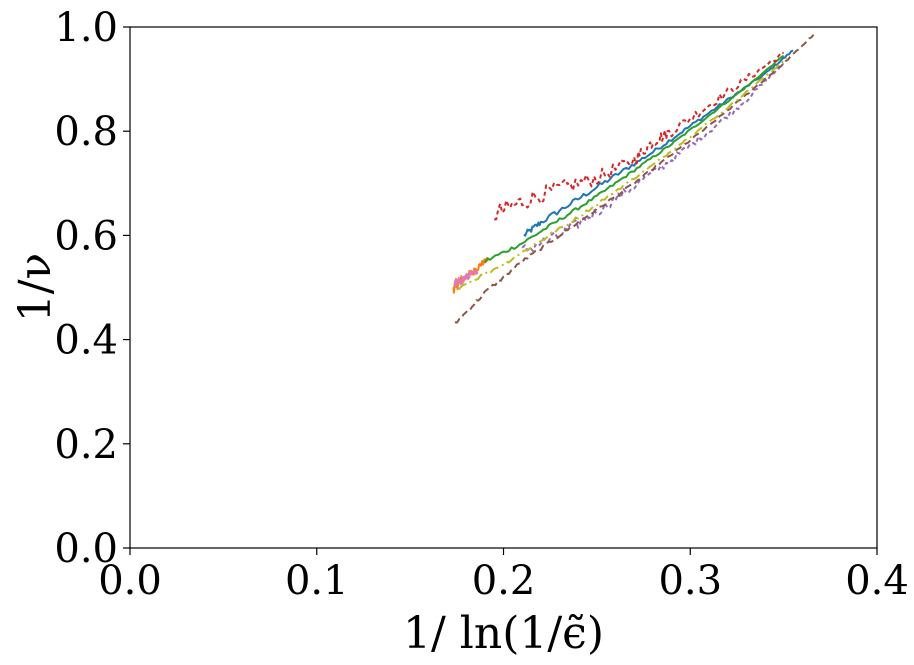 The height and width of the screenshot is (665, 914). I want to click on y-tick-label: 0.4, so click(86, 341).